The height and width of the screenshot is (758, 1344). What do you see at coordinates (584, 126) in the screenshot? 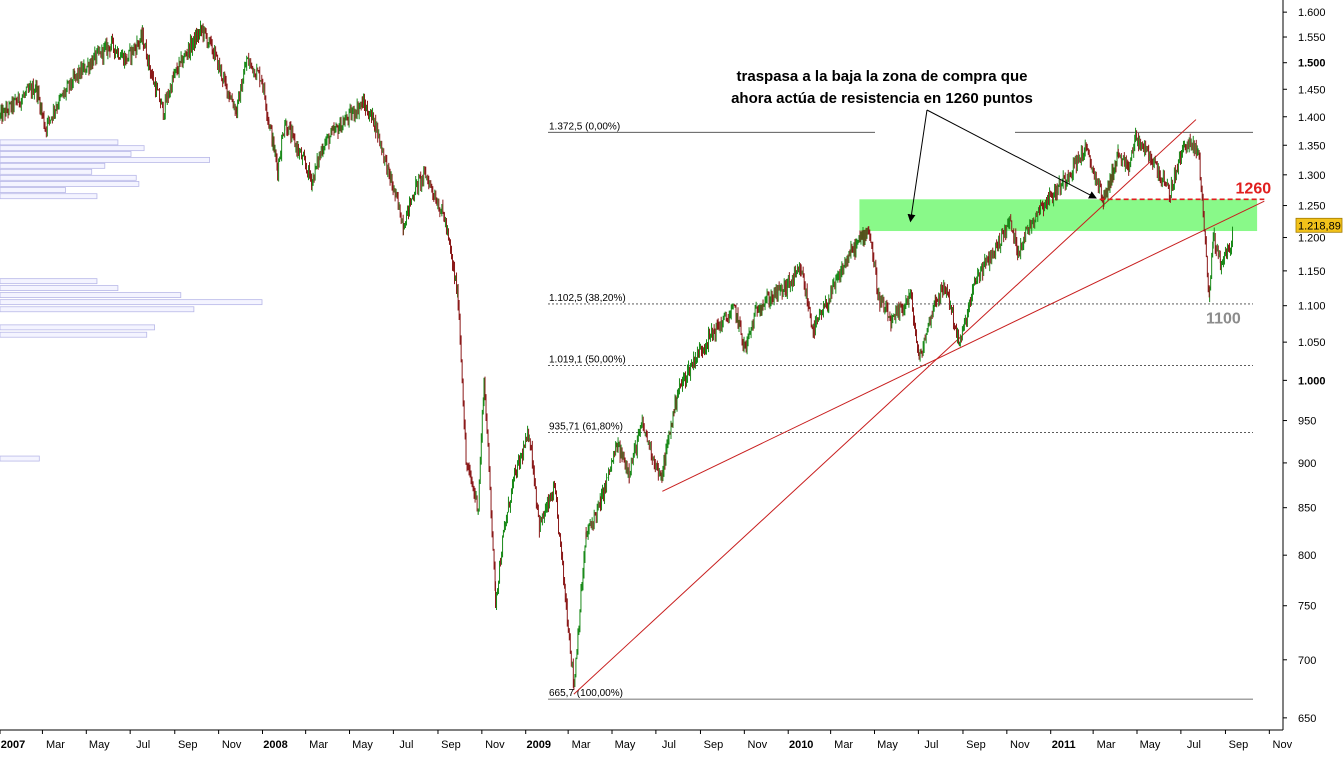
I see `fib-level-label: 1.372,5 (0,00%)` at bounding box center [584, 126].